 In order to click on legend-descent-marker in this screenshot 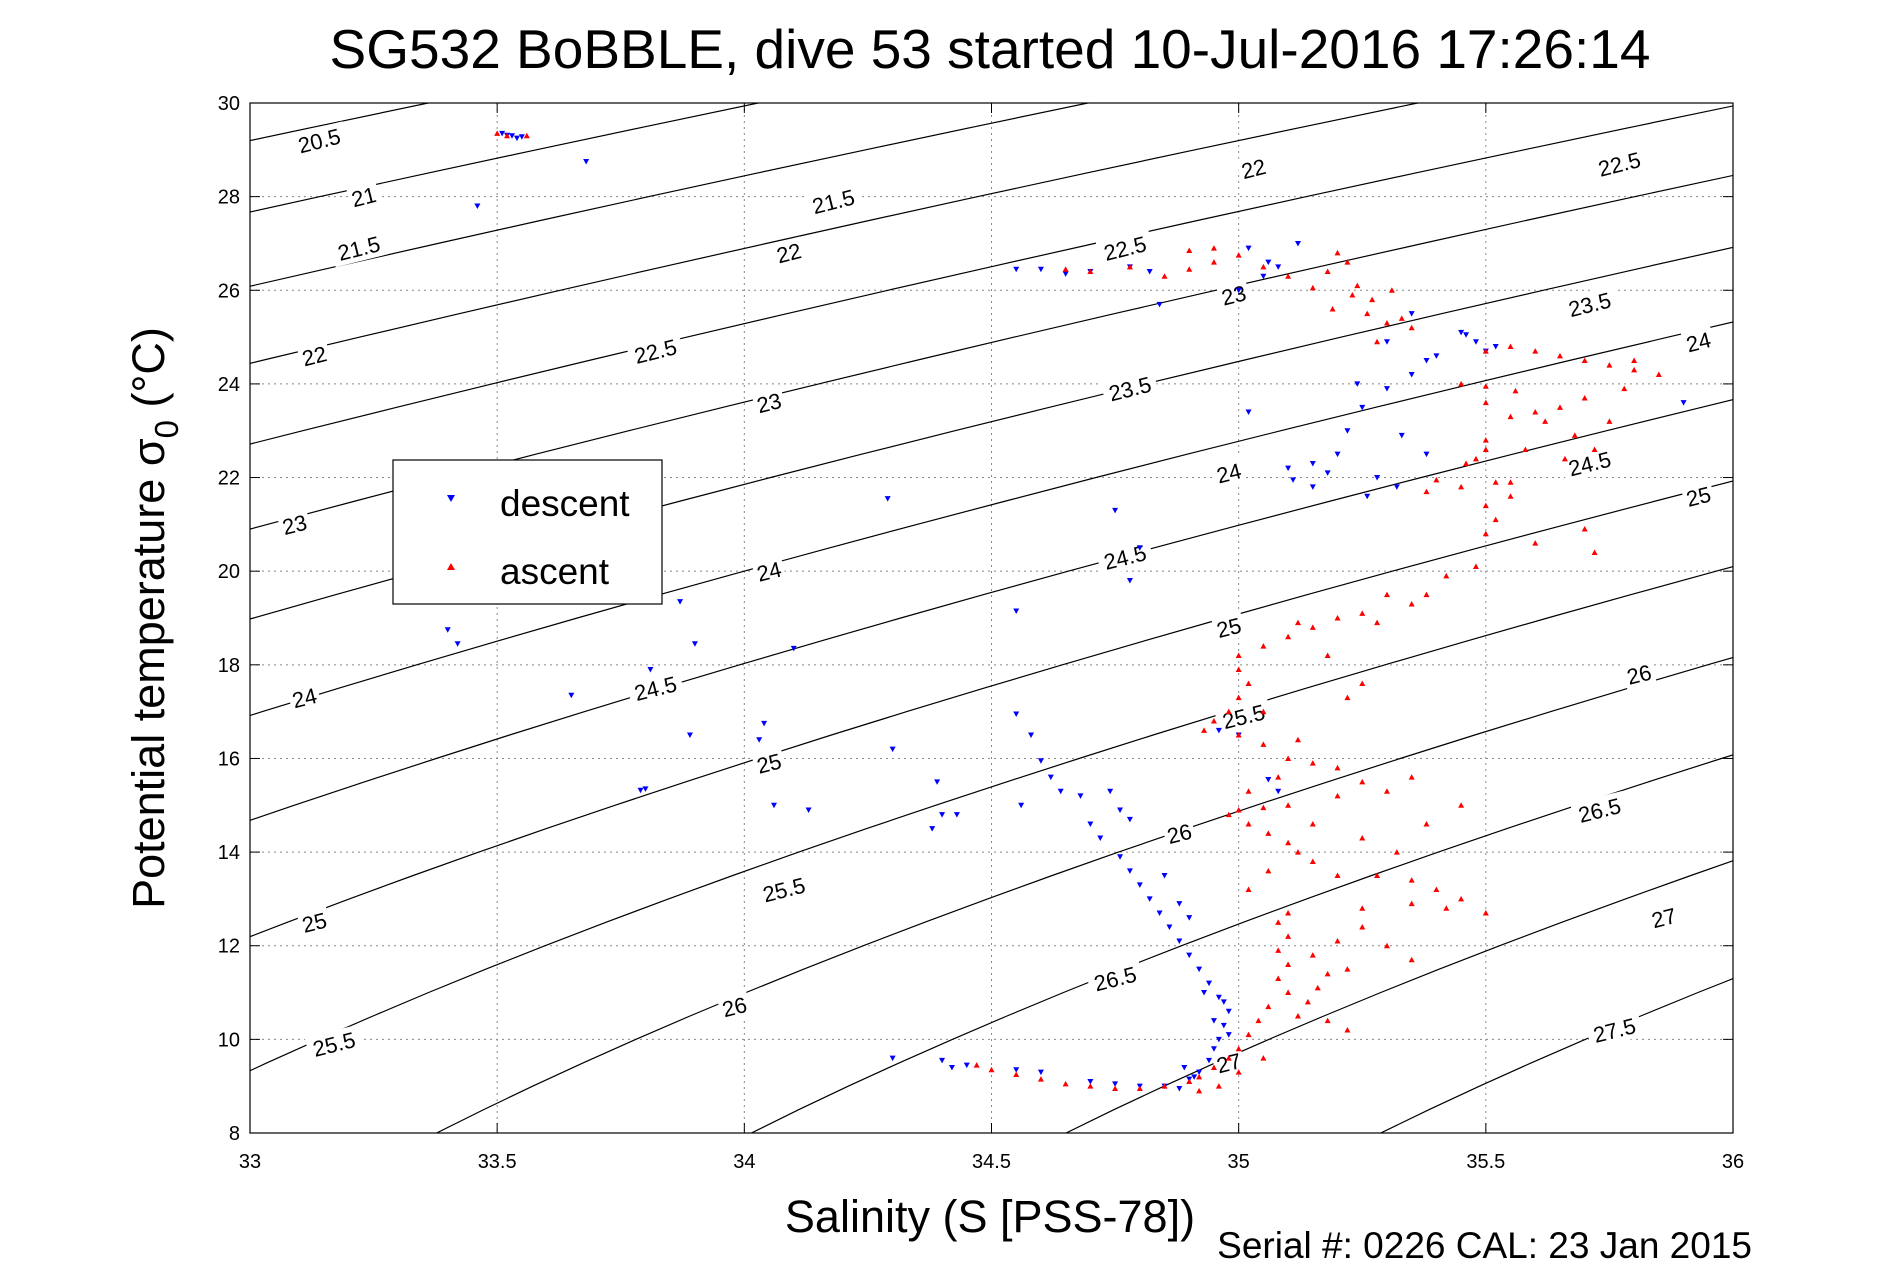, I will do `click(451, 498)`.